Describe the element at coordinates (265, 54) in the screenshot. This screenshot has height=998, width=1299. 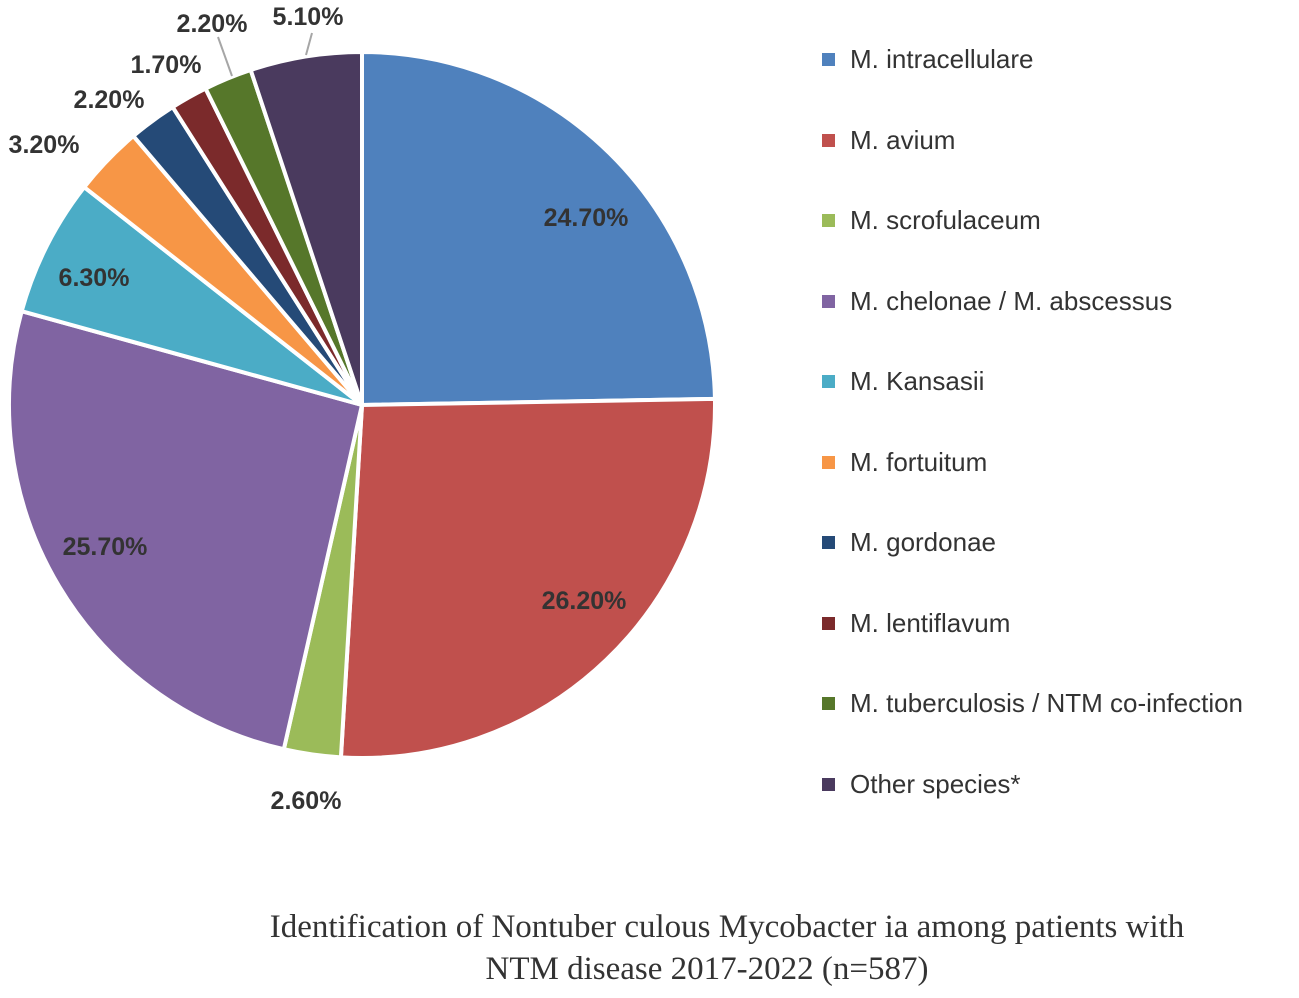
I see `leader-lines` at that location.